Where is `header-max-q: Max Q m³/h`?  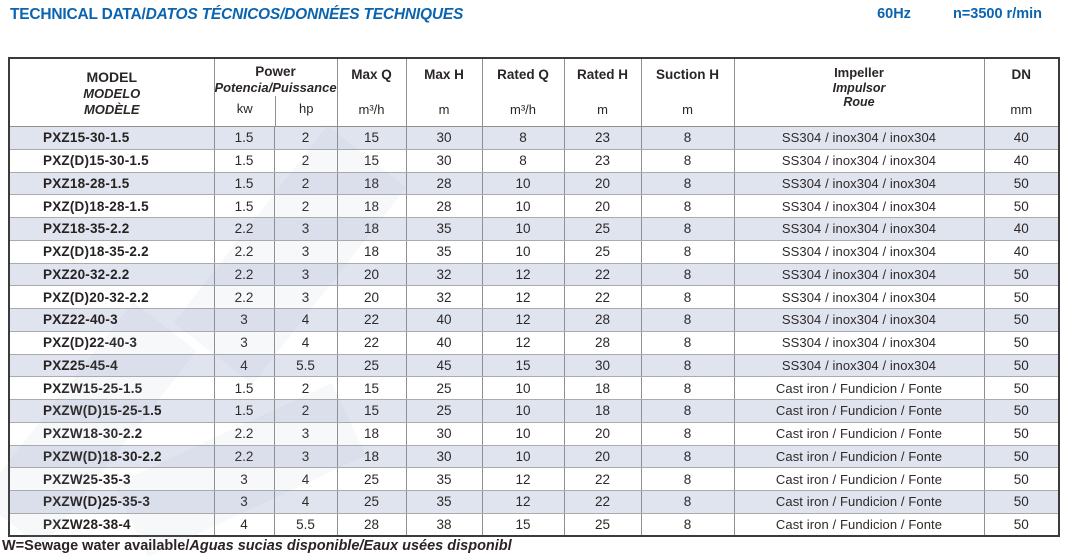 header-max-q: Max Q m³/h is located at coordinates (371, 92).